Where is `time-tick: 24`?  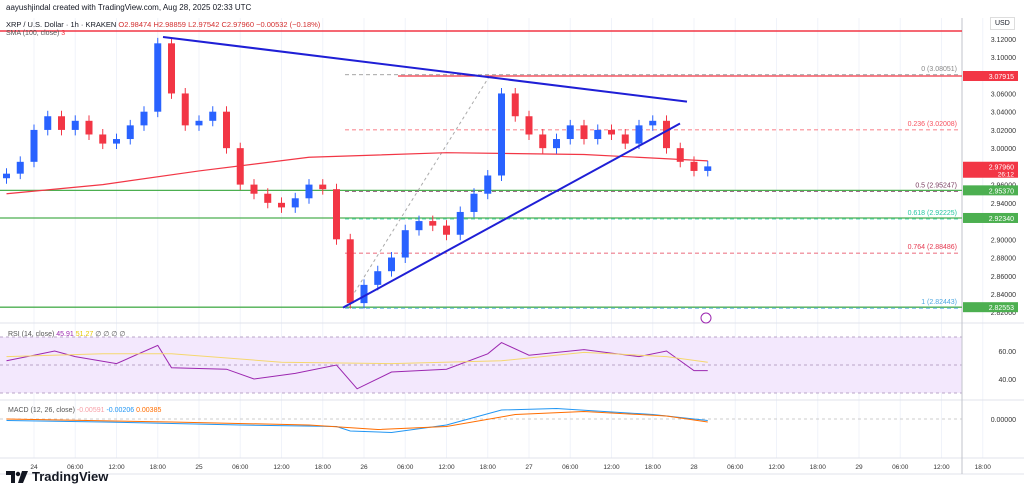 time-tick: 24 is located at coordinates (34, 467).